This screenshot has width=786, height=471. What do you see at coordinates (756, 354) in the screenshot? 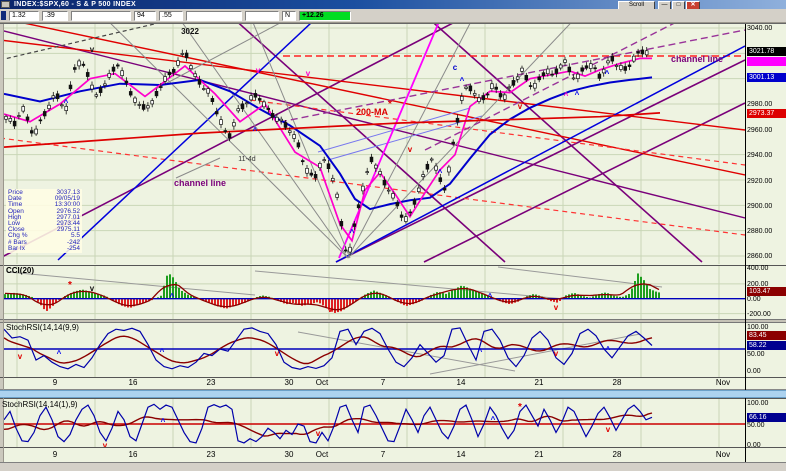
I see `price-axis-label: 50.00` at bounding box center [756, 354].